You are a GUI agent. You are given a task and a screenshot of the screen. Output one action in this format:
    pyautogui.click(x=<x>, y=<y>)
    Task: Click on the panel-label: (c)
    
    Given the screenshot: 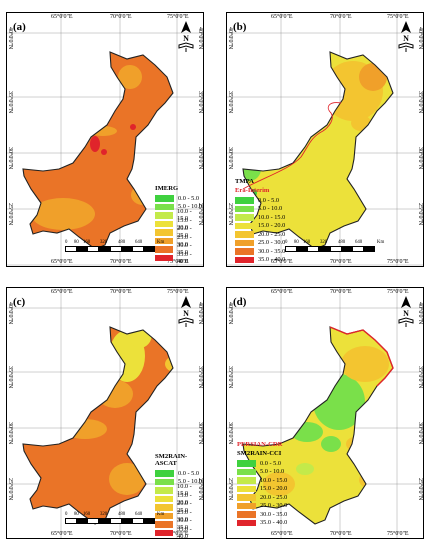 What is the action you would take?
    pyautogui.click(x=19, y=302)
    